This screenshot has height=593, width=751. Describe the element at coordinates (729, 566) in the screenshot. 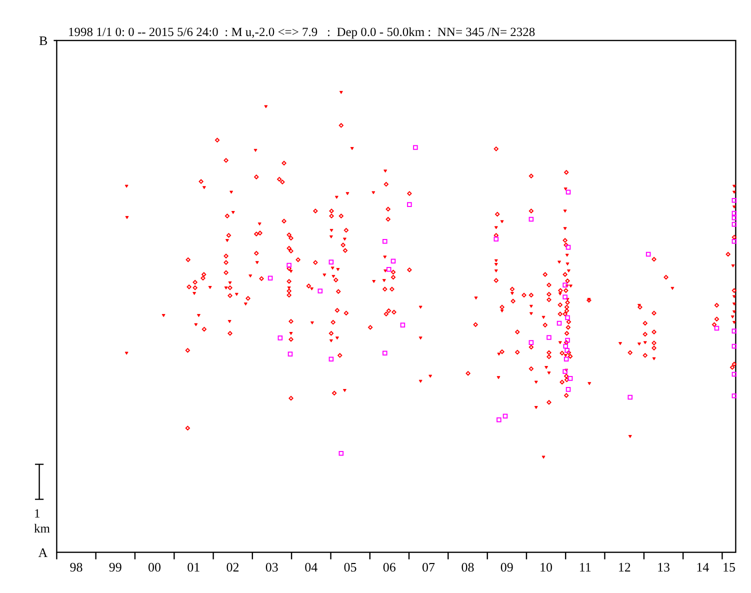

I see `x-tick-label: 15` at that location.